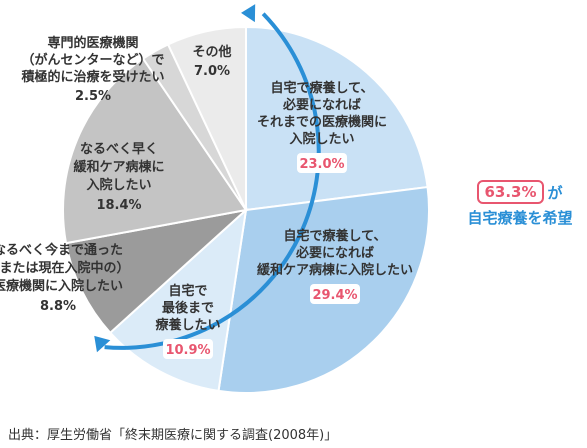 The width and height of the screenshot is (587, 448). Describe the element at coordinates (119, 149) in the screenshot. I see `slice-label-line: なるべく早く` at that location.